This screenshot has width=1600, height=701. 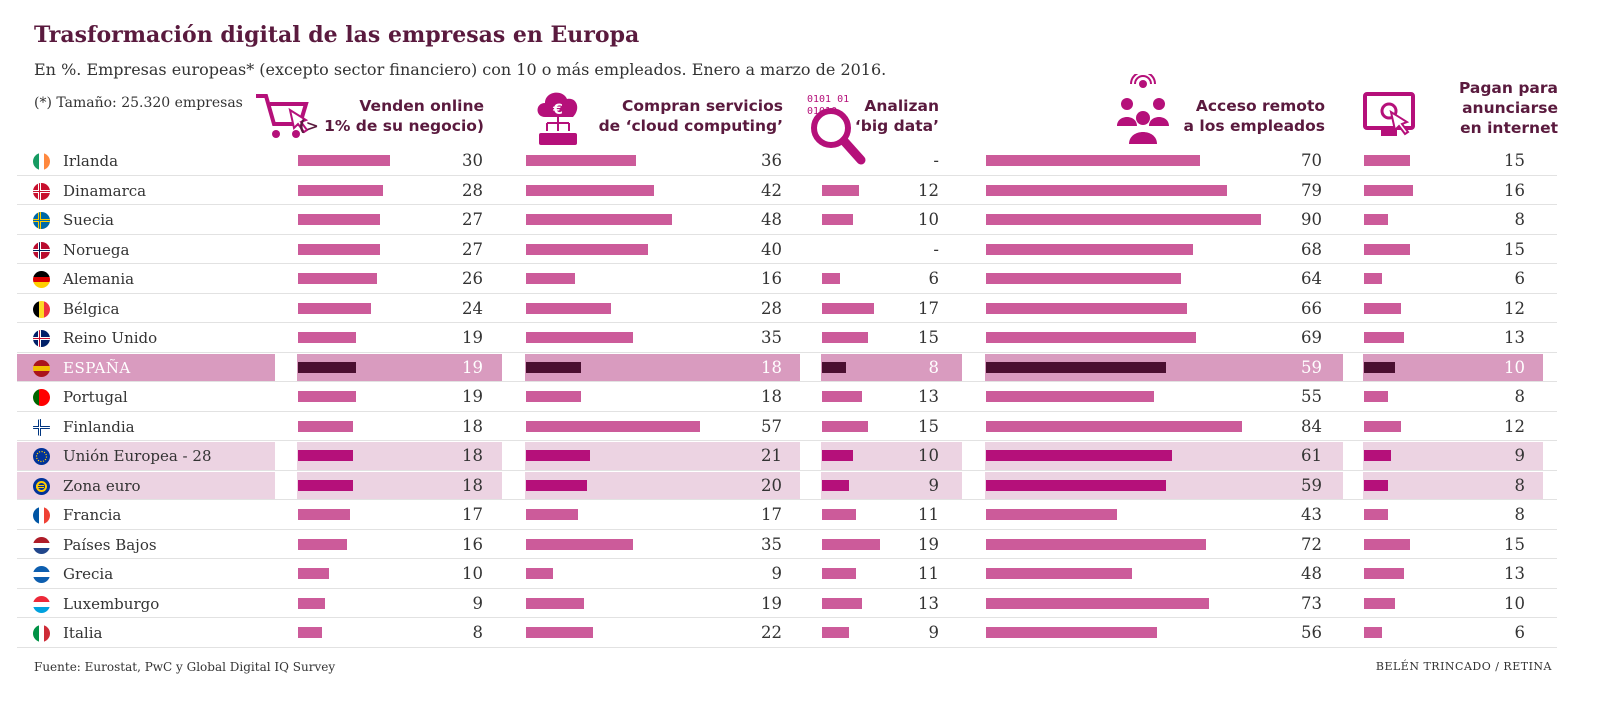 I want to click on column-header-cloud: Compran servicios de ‘cloud computing’, so click(x=691, y=116).